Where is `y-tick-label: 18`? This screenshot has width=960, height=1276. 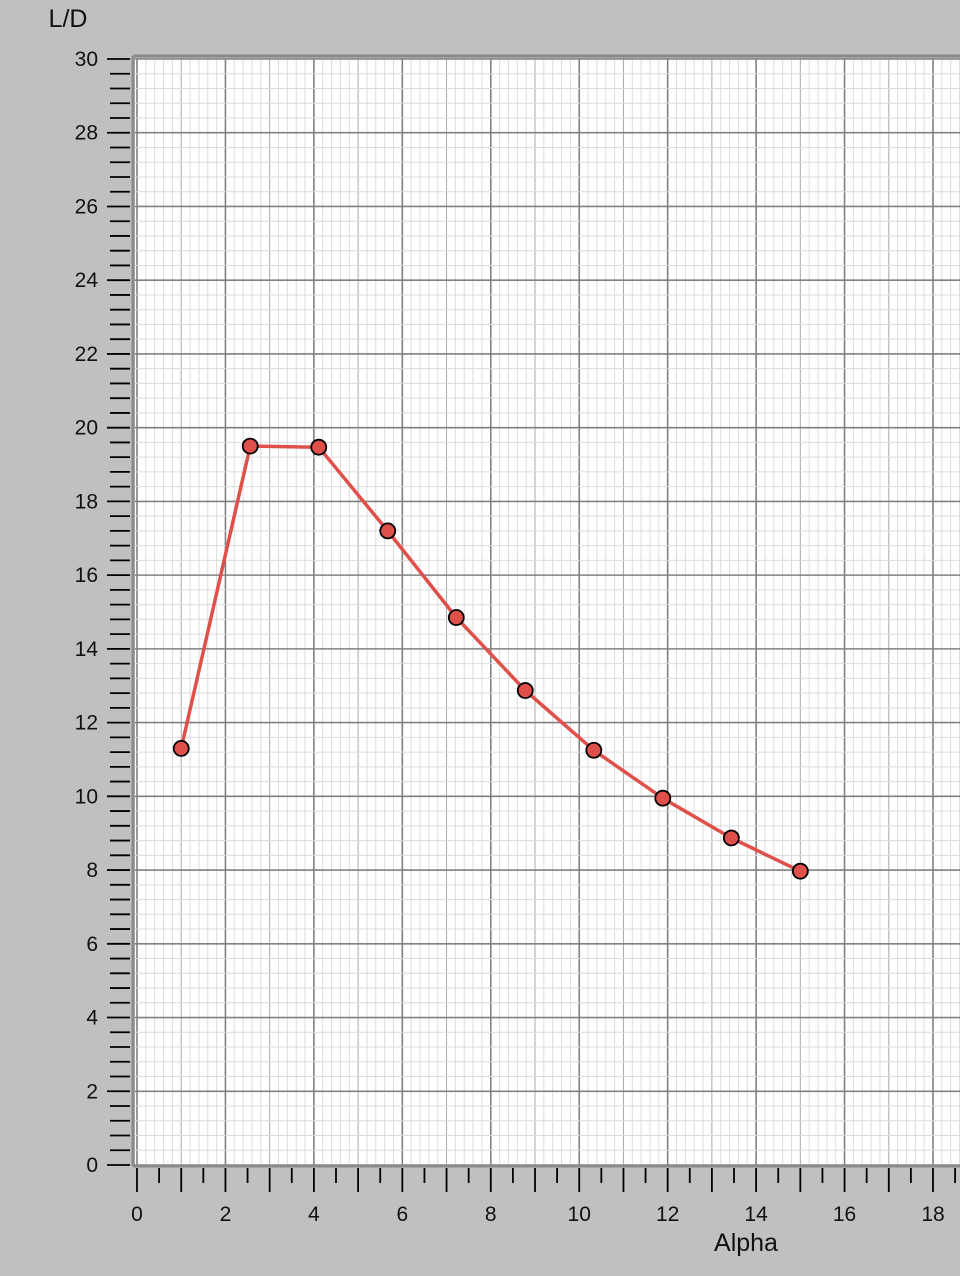
y-tick-label: 18 is located at coordinates (86, 501).